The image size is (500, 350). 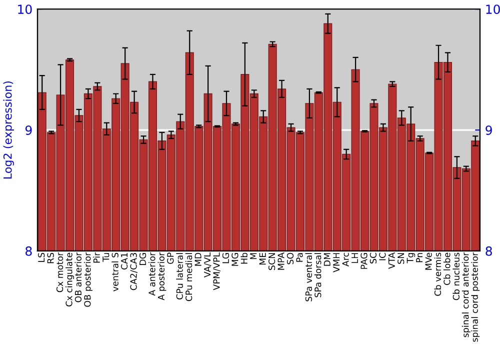 I want to click on x-tick-label: spinal cord posterior, so click(x=475, y=297).